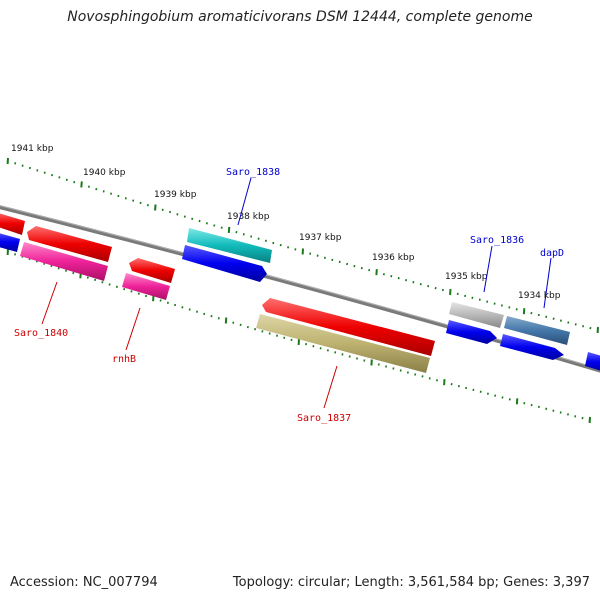 The image size is (600, 600). Describe the element at coordinates (253, 172) in the screenshot. I see `gene-label-saro-1838: Saro_1838` at that location.